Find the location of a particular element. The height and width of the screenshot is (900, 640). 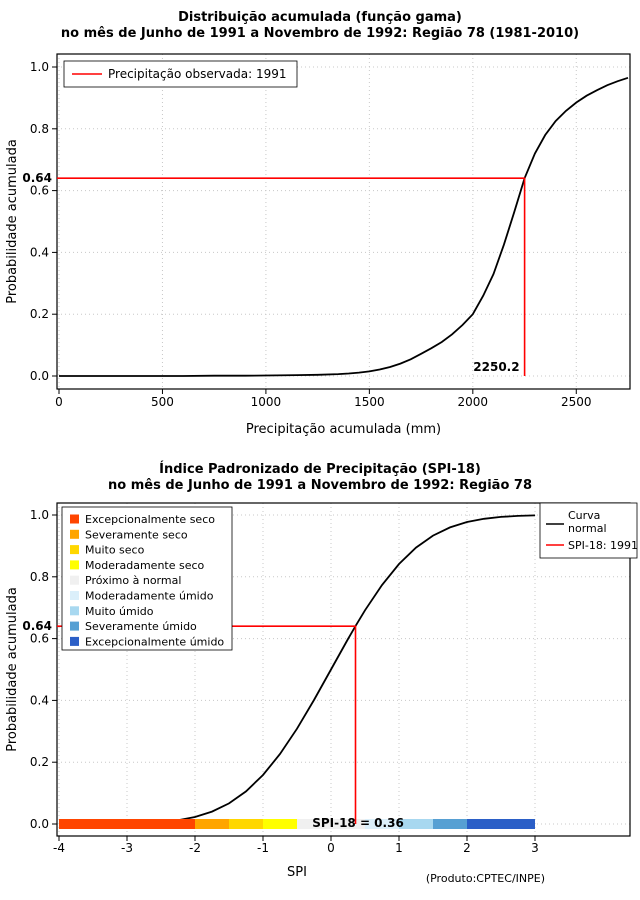

gamma-chart-title: Distribuição acumulada (função gama) is located at coordinates (320, 17).